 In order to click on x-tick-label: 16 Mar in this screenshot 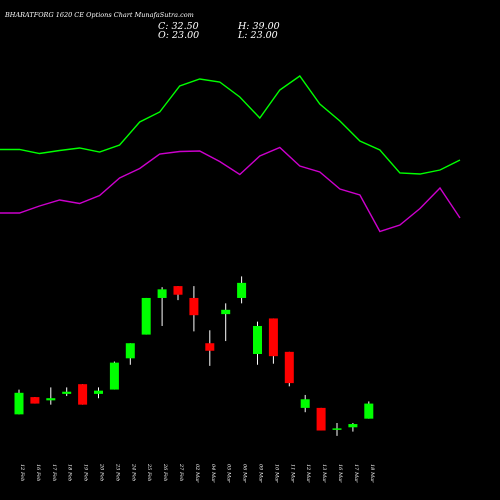, I will do `click(340, 473)`.